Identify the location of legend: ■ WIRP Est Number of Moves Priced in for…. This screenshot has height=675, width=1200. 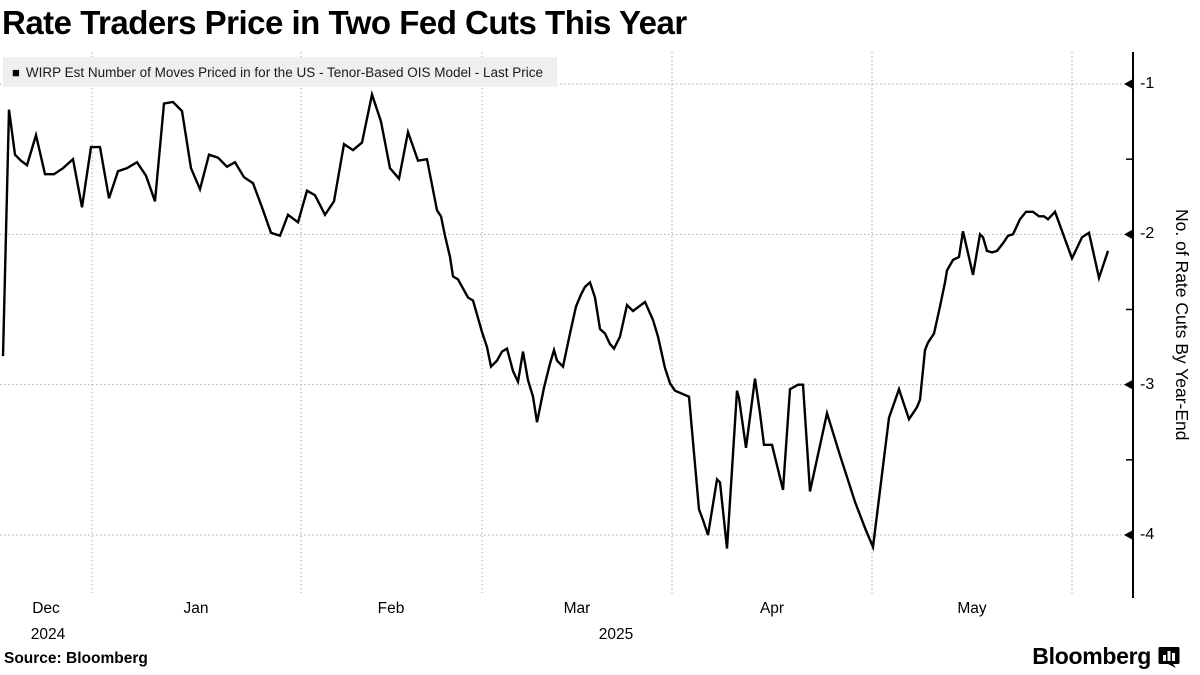
(280, 72).